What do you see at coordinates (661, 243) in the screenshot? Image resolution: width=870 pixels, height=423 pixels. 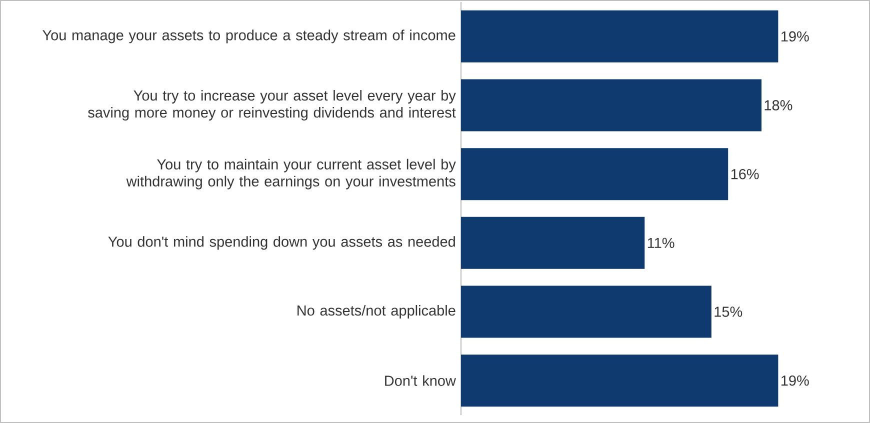 I see `data-label: 11%` at bounding box center [661, 243].